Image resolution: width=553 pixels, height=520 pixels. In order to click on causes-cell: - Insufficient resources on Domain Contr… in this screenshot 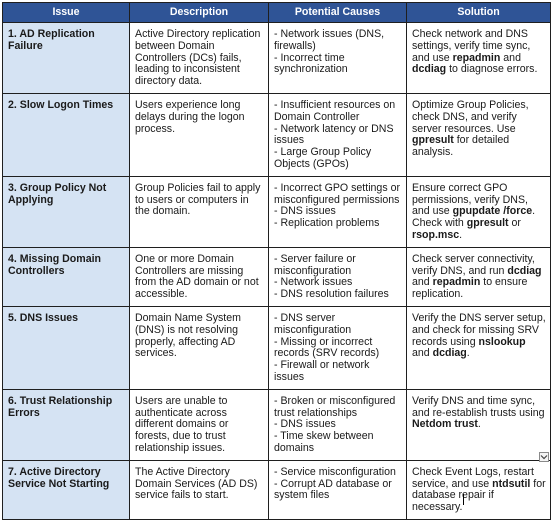, I will do `click(337, 134)`.